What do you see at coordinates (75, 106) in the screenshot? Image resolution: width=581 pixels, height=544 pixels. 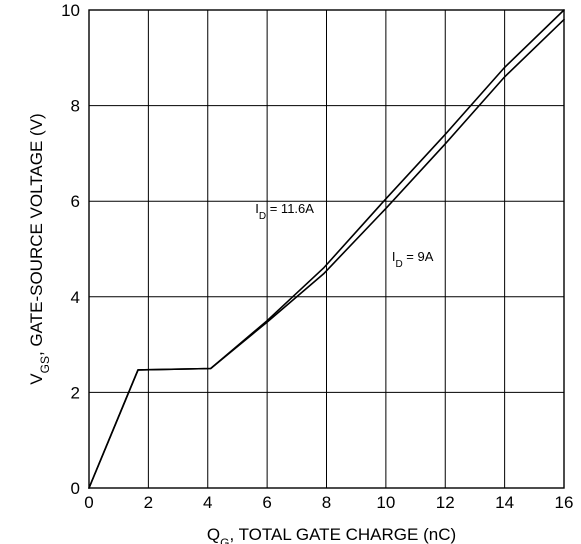 I see `y-tick-label: 8` at bounding box center [75, 106].